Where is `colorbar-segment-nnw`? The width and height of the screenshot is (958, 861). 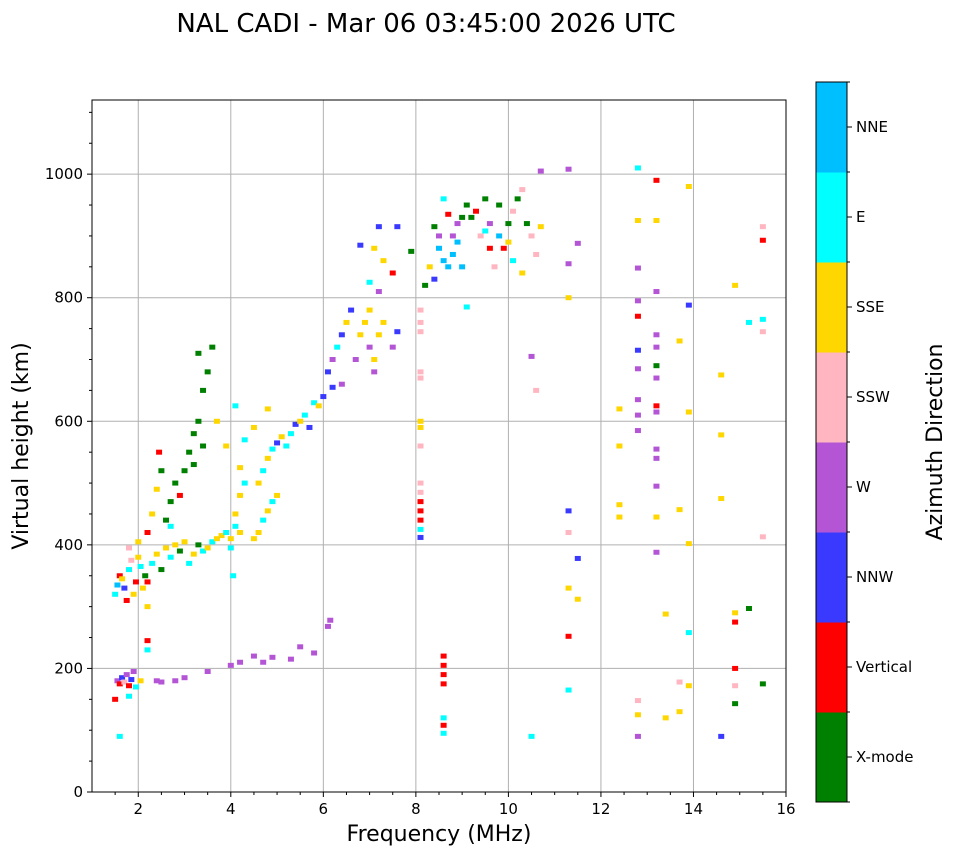
colorbar-segment-nnw is located at coordinates (831, 577).